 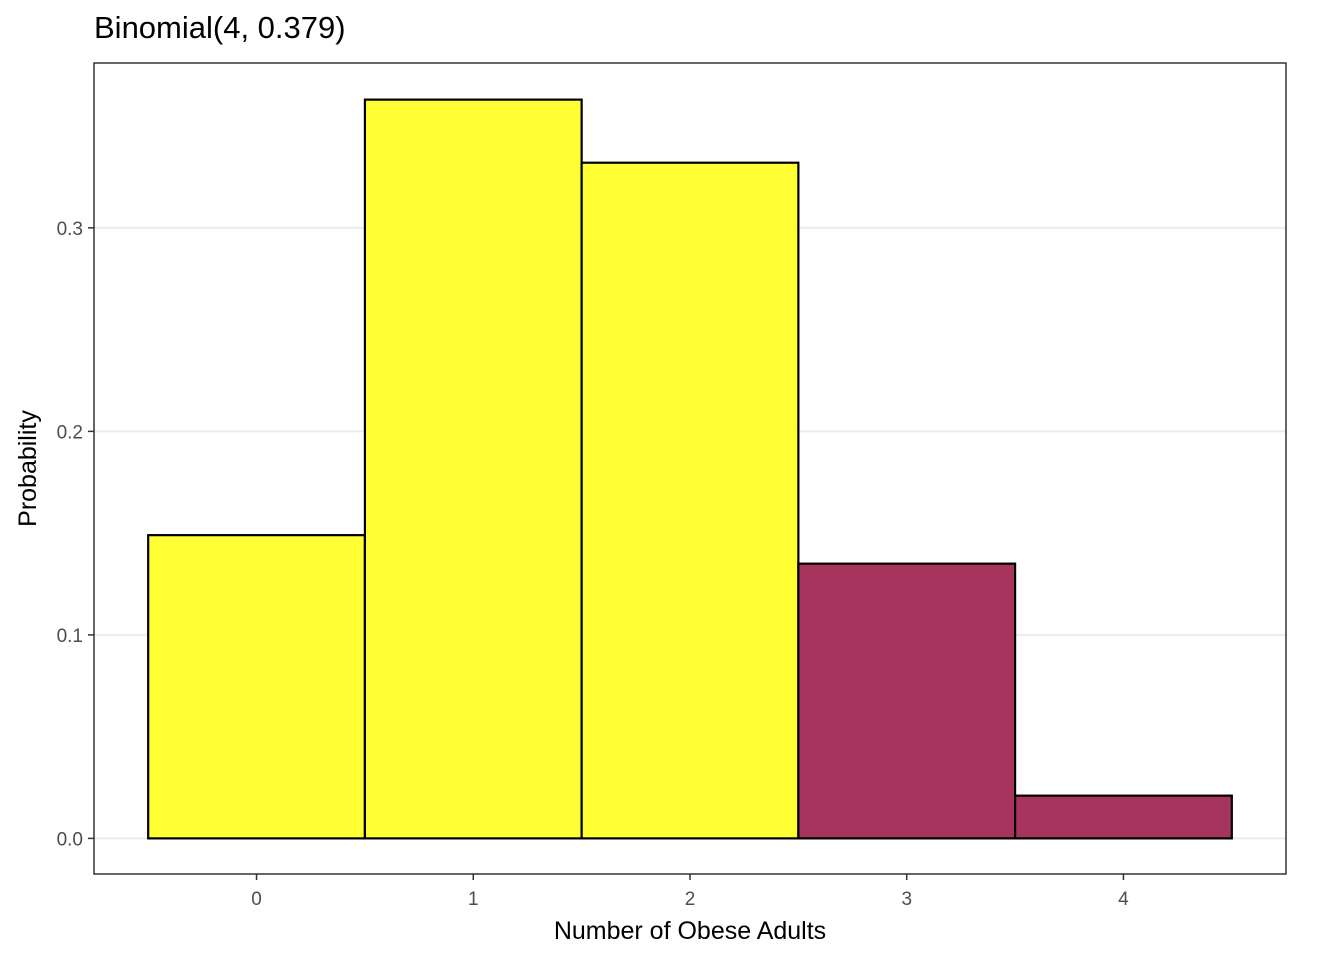 What do you see at coordinates (70, 839) in the screenshot?
I see `y-tick-label-0: 0.0` at bounding box center [70, 839].